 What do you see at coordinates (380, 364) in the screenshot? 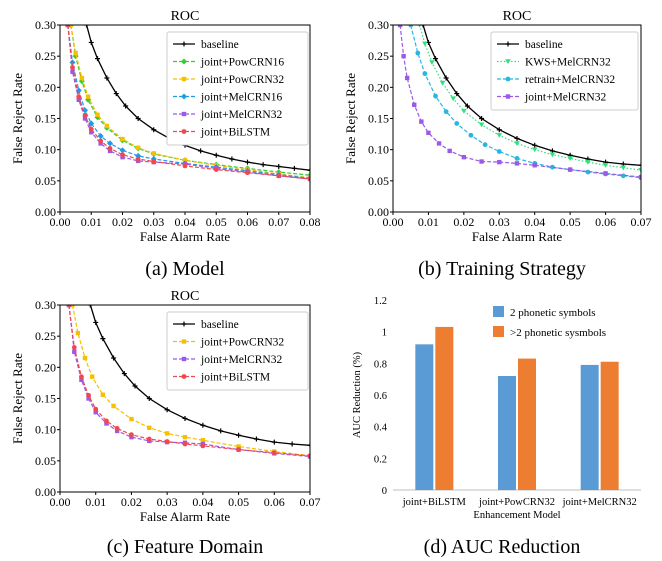
I see `y-tick-label: 0.8` at bounding box center [380, 364].